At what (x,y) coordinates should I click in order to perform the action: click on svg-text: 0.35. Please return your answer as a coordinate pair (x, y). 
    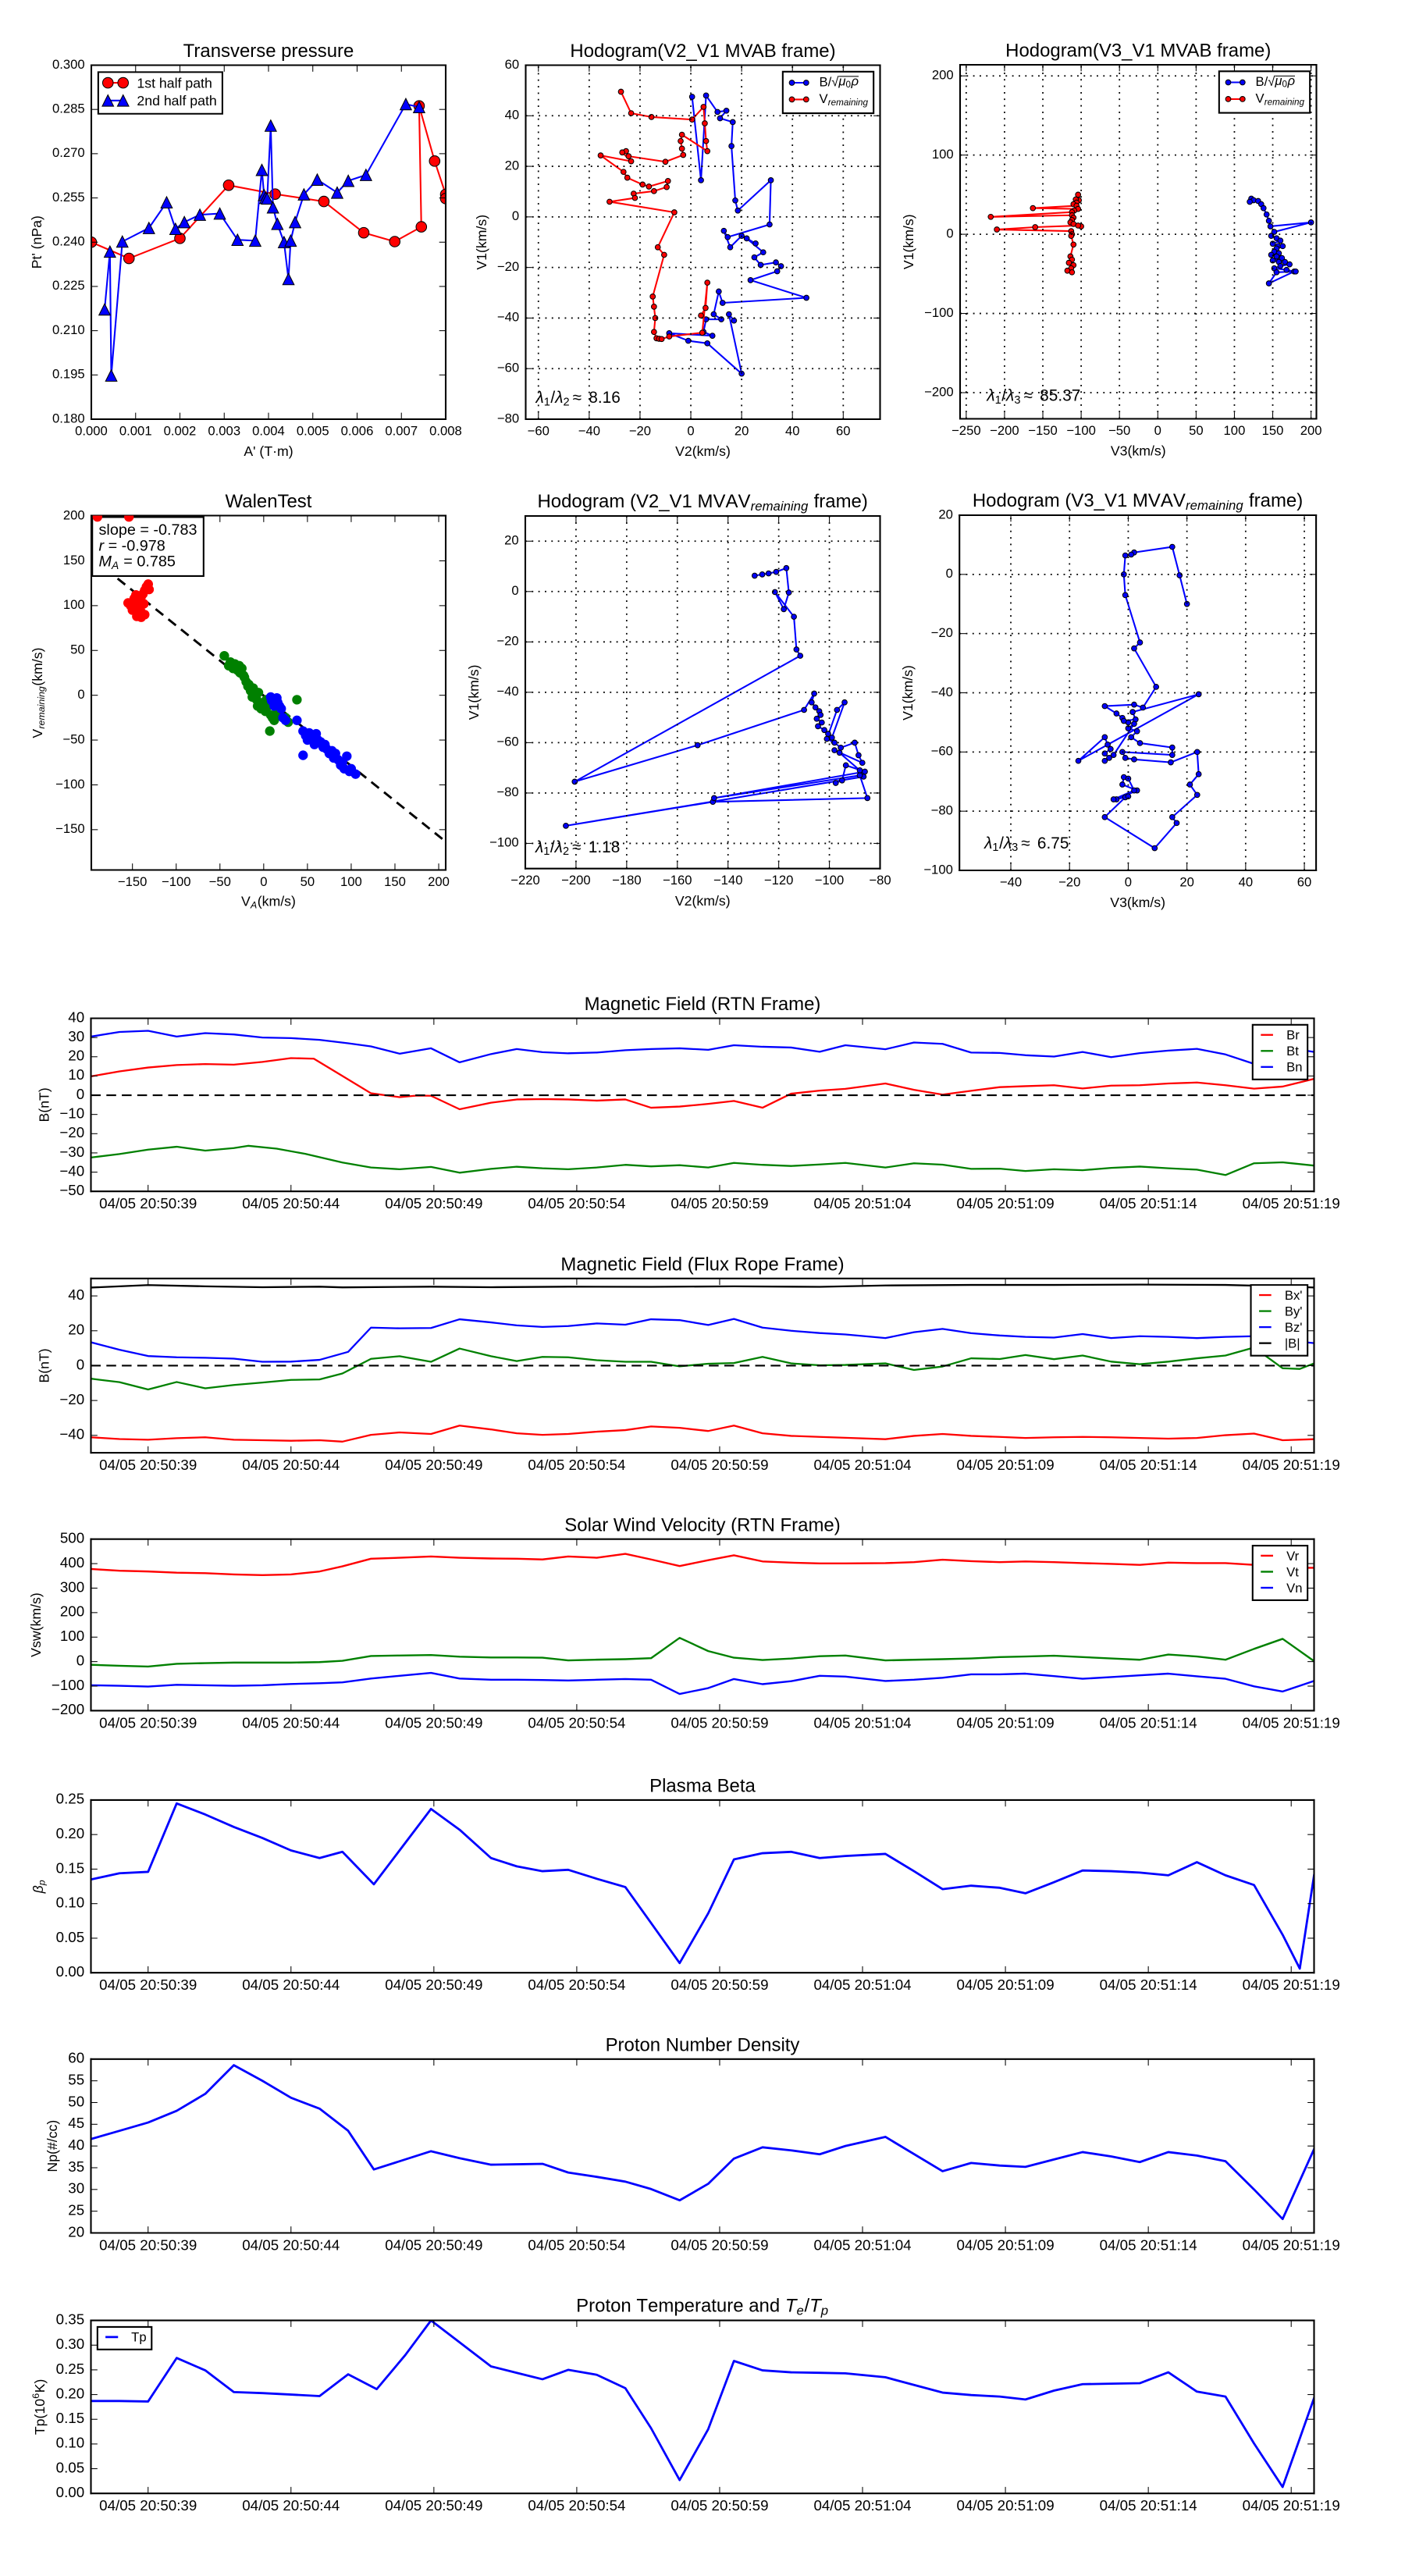
    Looking at the image, I should click on (71, 2319).